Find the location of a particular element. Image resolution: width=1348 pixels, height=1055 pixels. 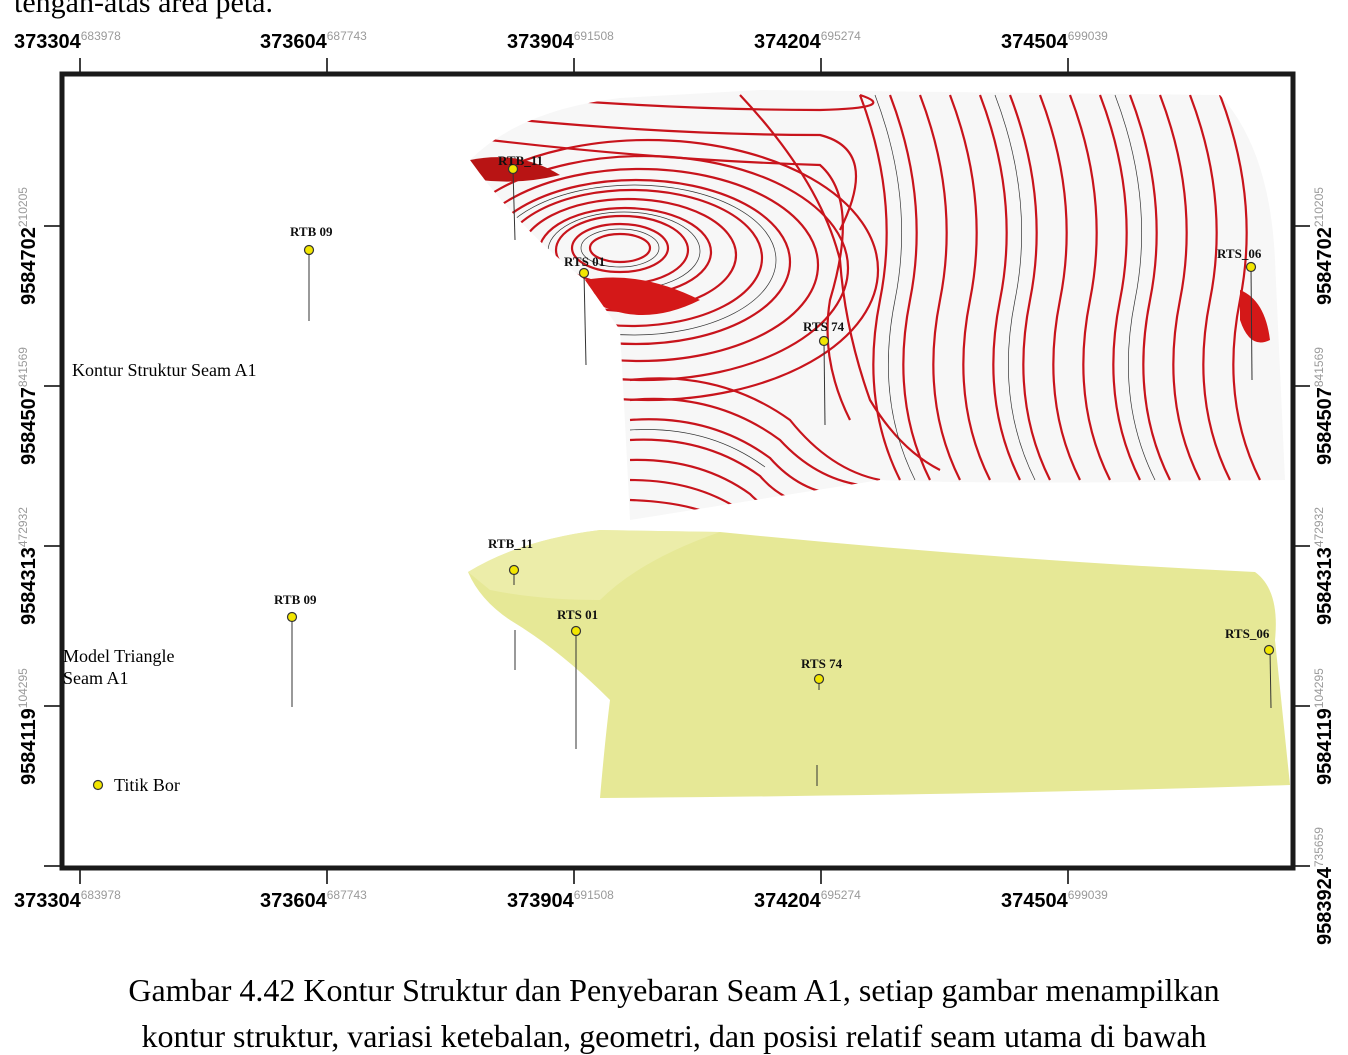

borehole-label-bottom: RTS_06 is located at coordinates (1247, 633).